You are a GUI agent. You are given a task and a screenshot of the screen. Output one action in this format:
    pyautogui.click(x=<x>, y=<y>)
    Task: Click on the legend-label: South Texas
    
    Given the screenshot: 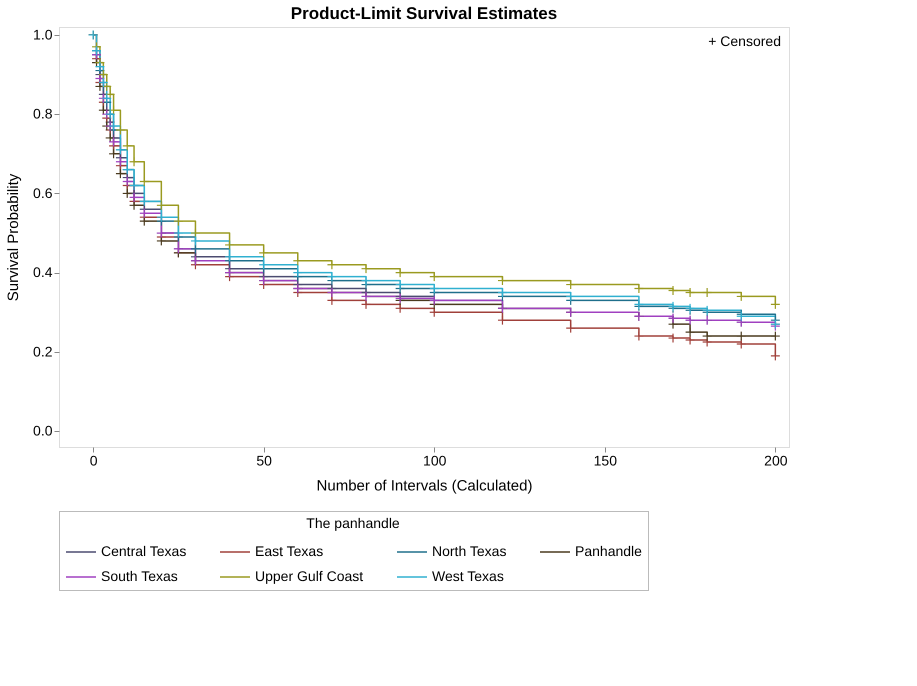 What is the action you would take?
    pyautogui.click(x=139, y=576)
    